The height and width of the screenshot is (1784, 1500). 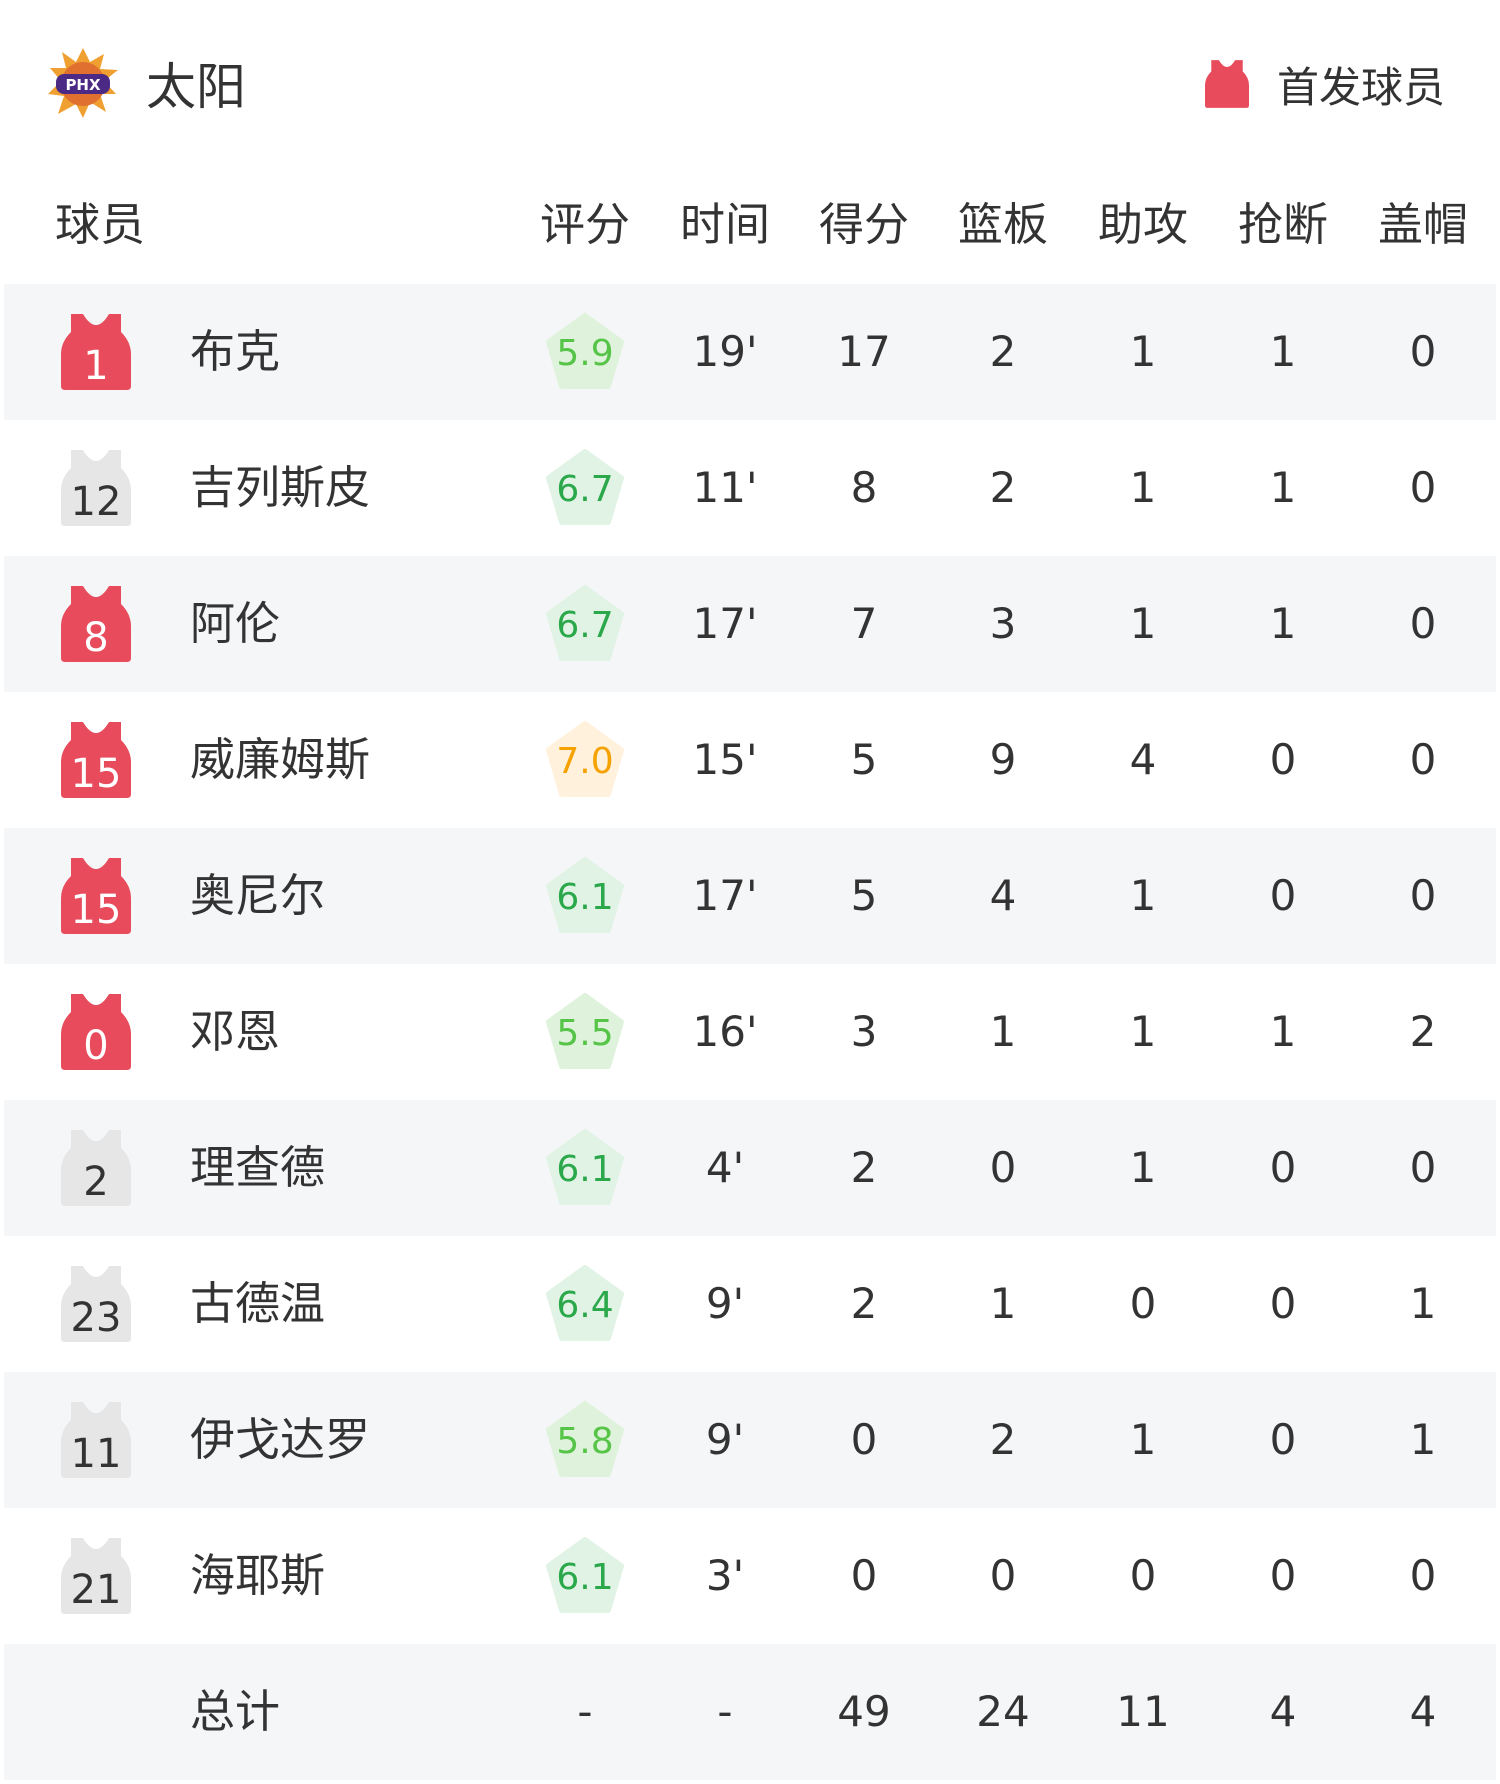 What do you see at coordinates (750, 1712) in the screenshot?
I see `total-row: 总计 - - 49 24 11 4 4` at bounding box center [750, 1712].